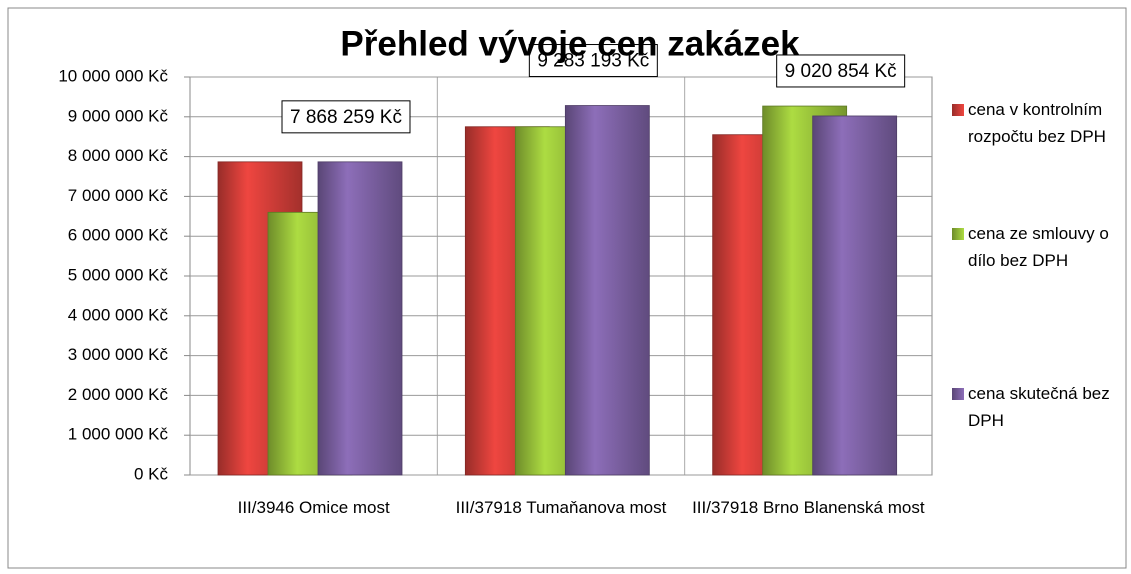 Image resolution: width=1131 pixels, height=574 pixels. I want to click on legend-label: cena ze smlouvy o dílo bez DPH, so click(1038, 247).